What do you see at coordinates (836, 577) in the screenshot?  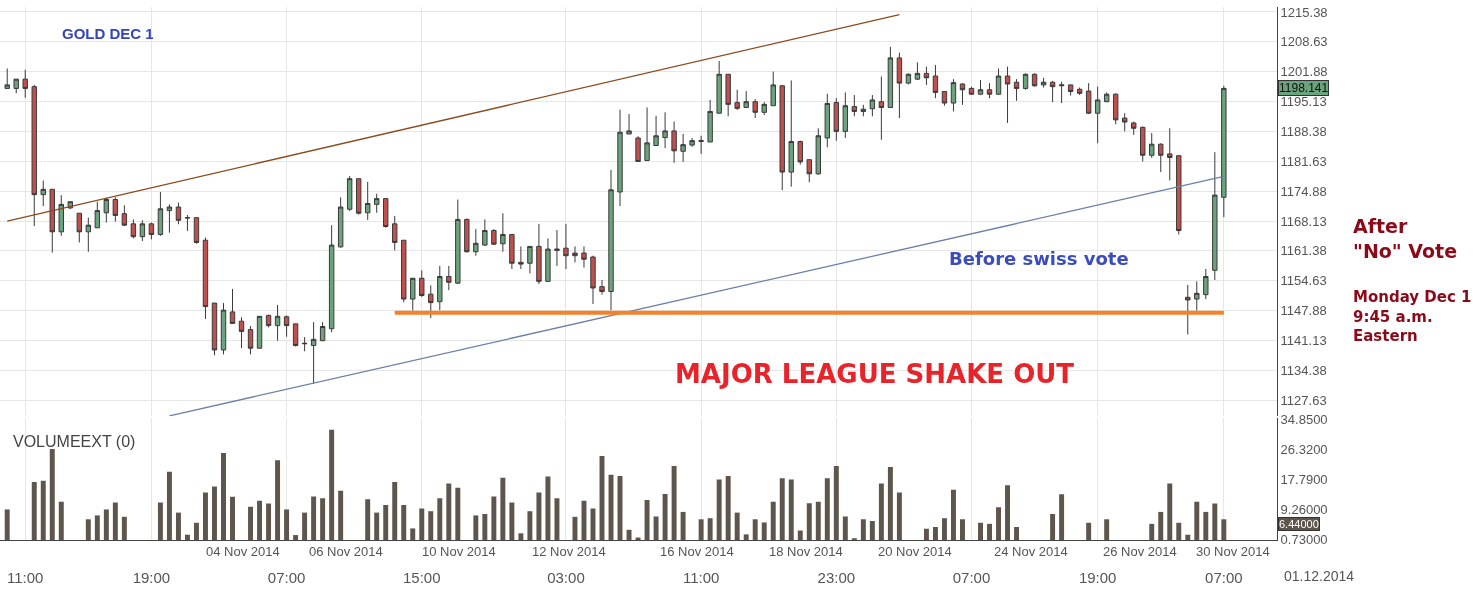 I see `x-tick-label: 23:00` at bounding box center [836, 577].